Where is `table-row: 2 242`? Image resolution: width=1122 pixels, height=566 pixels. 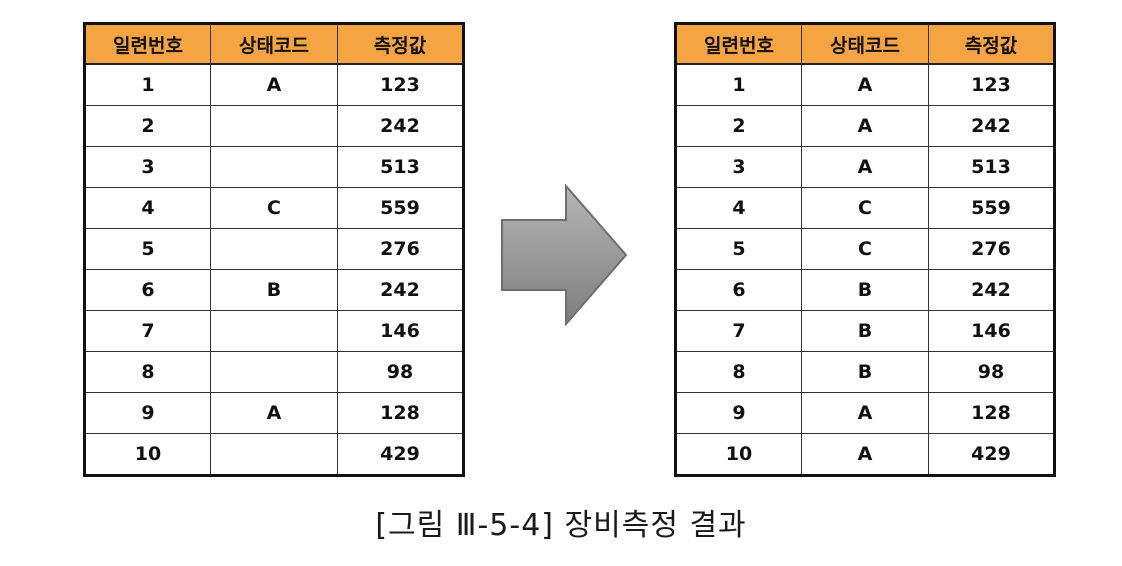
table-row: 2 242 is located at coordinates (274, 126).